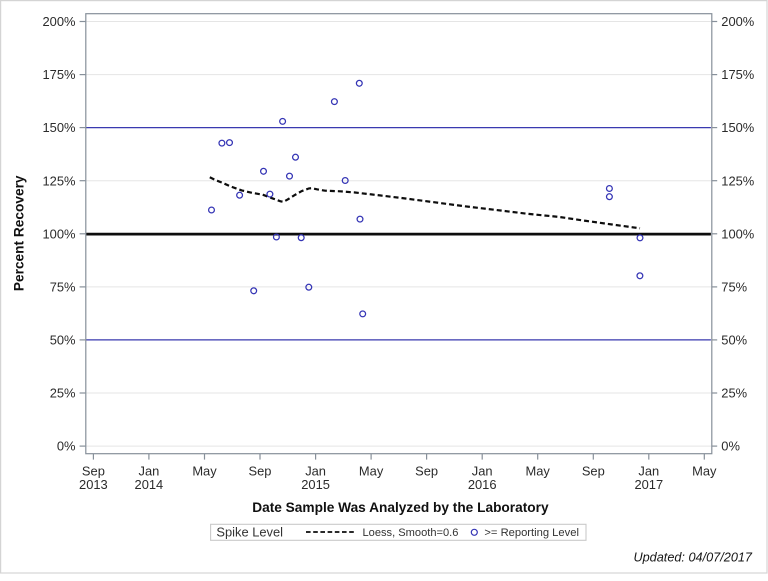 Image resolution: width=768 pixels, height=581 pixels. What do you see at coordinates (648, 484) in the screenshot?
I see `svg-text: 2017` at bounding box center [648, 484].